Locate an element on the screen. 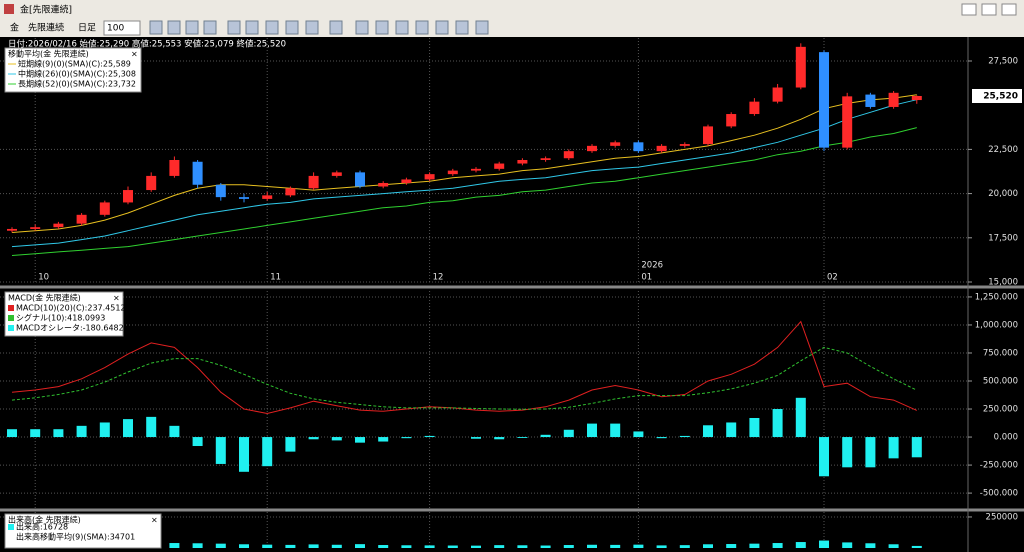  y-tick-label: -250.000 is located at coordinates (999, 466).